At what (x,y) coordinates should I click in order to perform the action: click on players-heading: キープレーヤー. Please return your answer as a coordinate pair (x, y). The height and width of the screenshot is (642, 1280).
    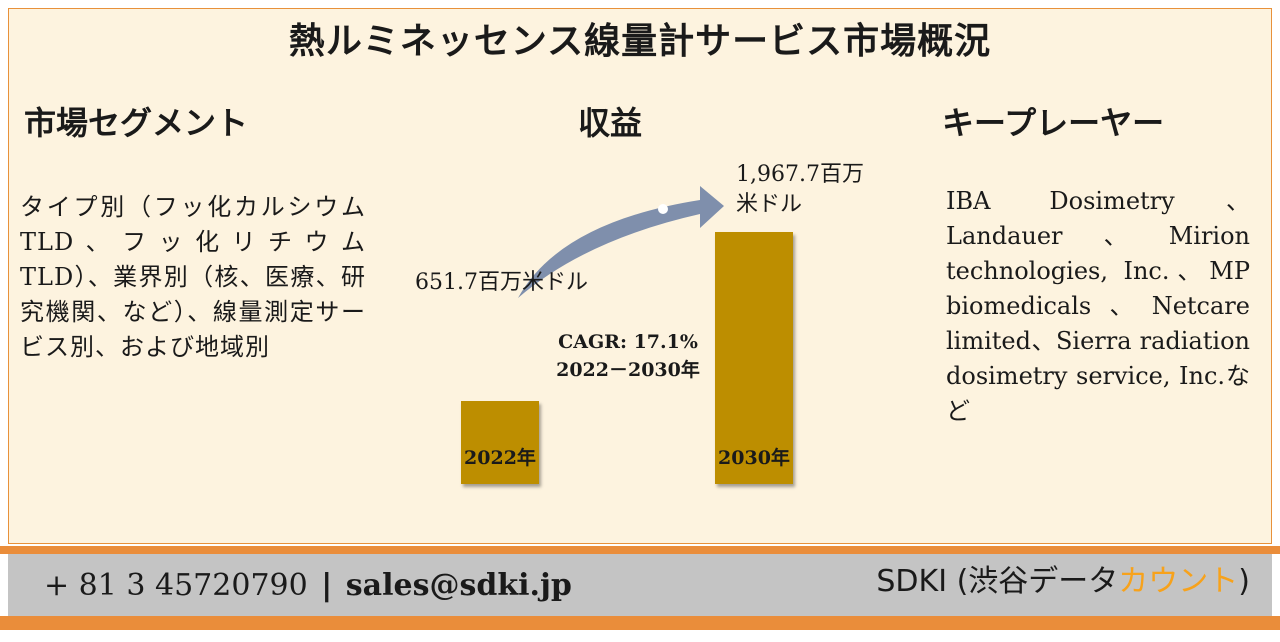
    Looking at the image, I should click on (1053, 123).